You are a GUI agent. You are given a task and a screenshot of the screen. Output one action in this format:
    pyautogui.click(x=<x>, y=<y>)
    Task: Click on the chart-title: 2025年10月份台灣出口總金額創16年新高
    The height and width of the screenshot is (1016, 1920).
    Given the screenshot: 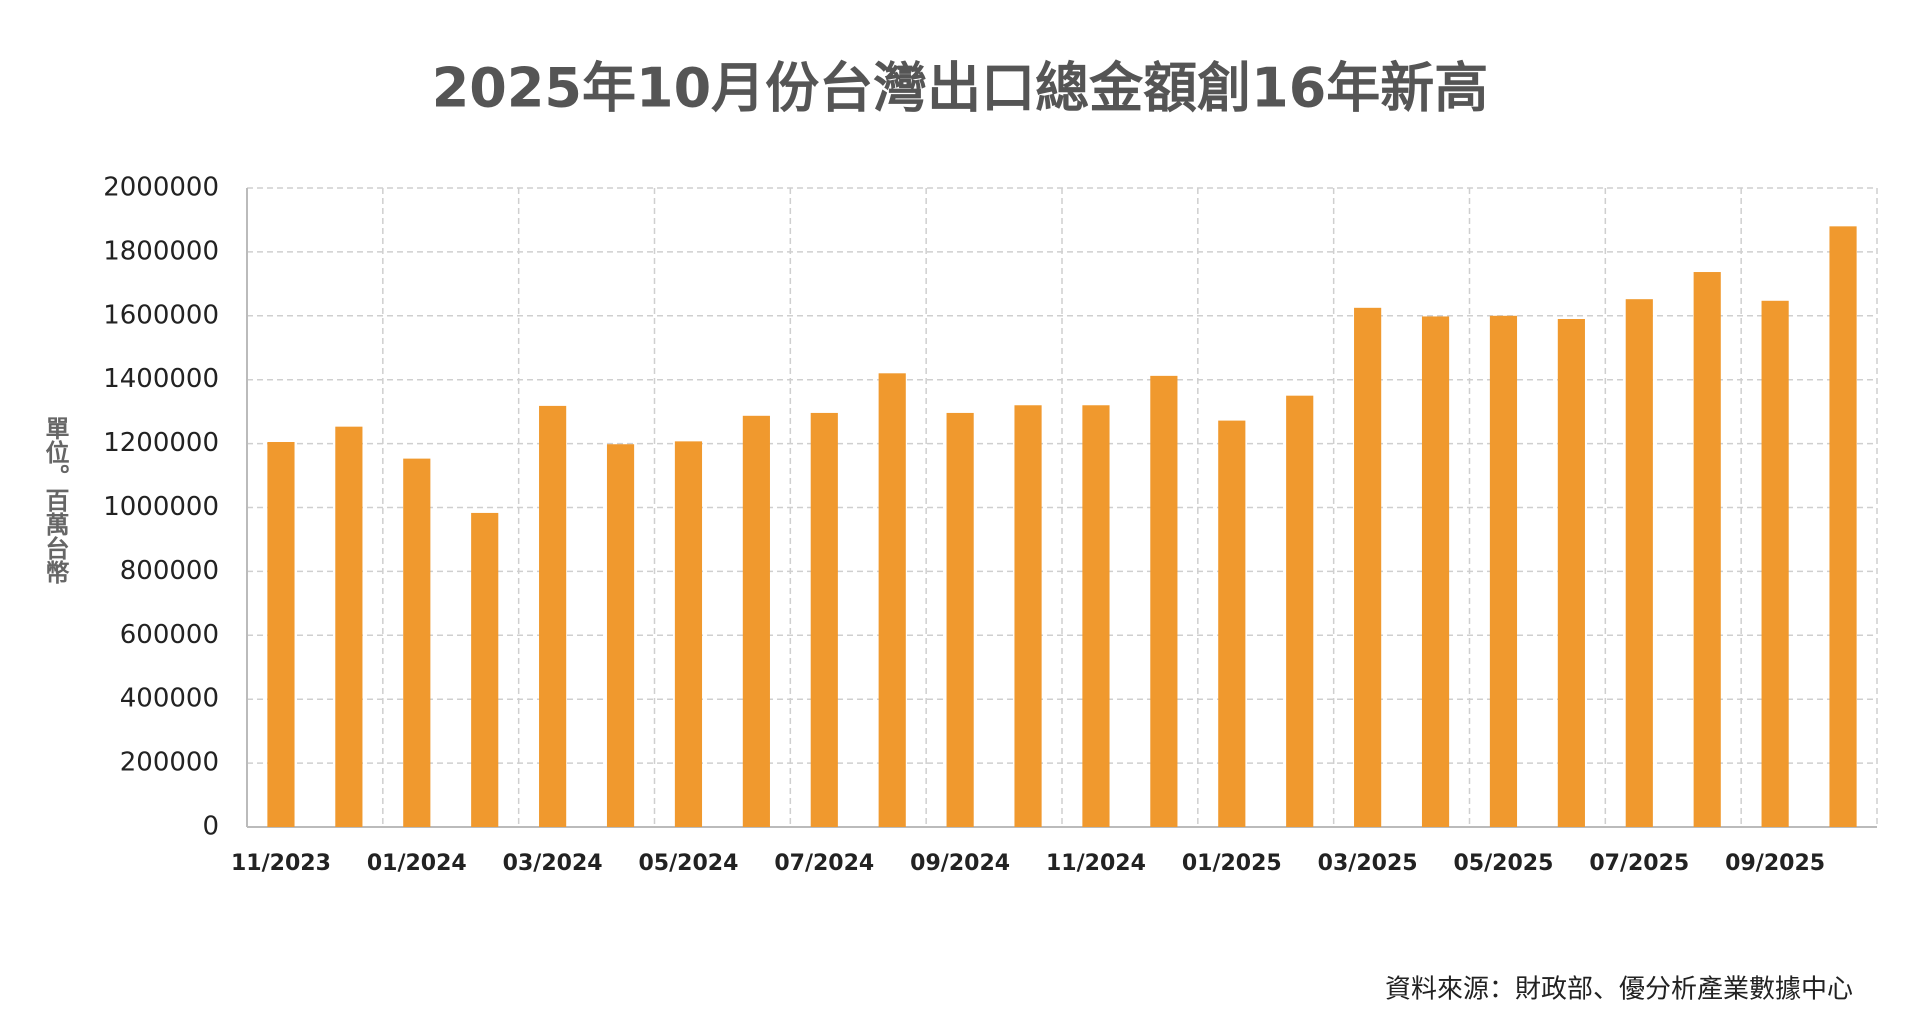 What is the action you would take?
    pyautogui.click(x=960, y=88)
    